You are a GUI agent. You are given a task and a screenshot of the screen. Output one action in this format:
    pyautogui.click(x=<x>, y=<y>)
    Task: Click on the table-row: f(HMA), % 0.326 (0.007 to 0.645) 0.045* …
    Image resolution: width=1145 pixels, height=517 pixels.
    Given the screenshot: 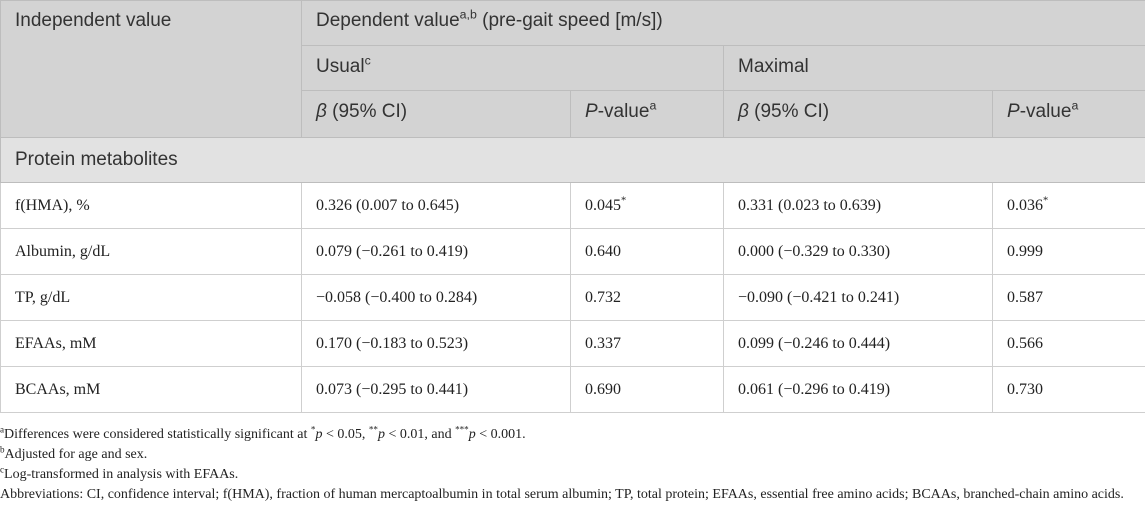 What is the action you would take?
    pyautogui.click(x=572, y=205)
    